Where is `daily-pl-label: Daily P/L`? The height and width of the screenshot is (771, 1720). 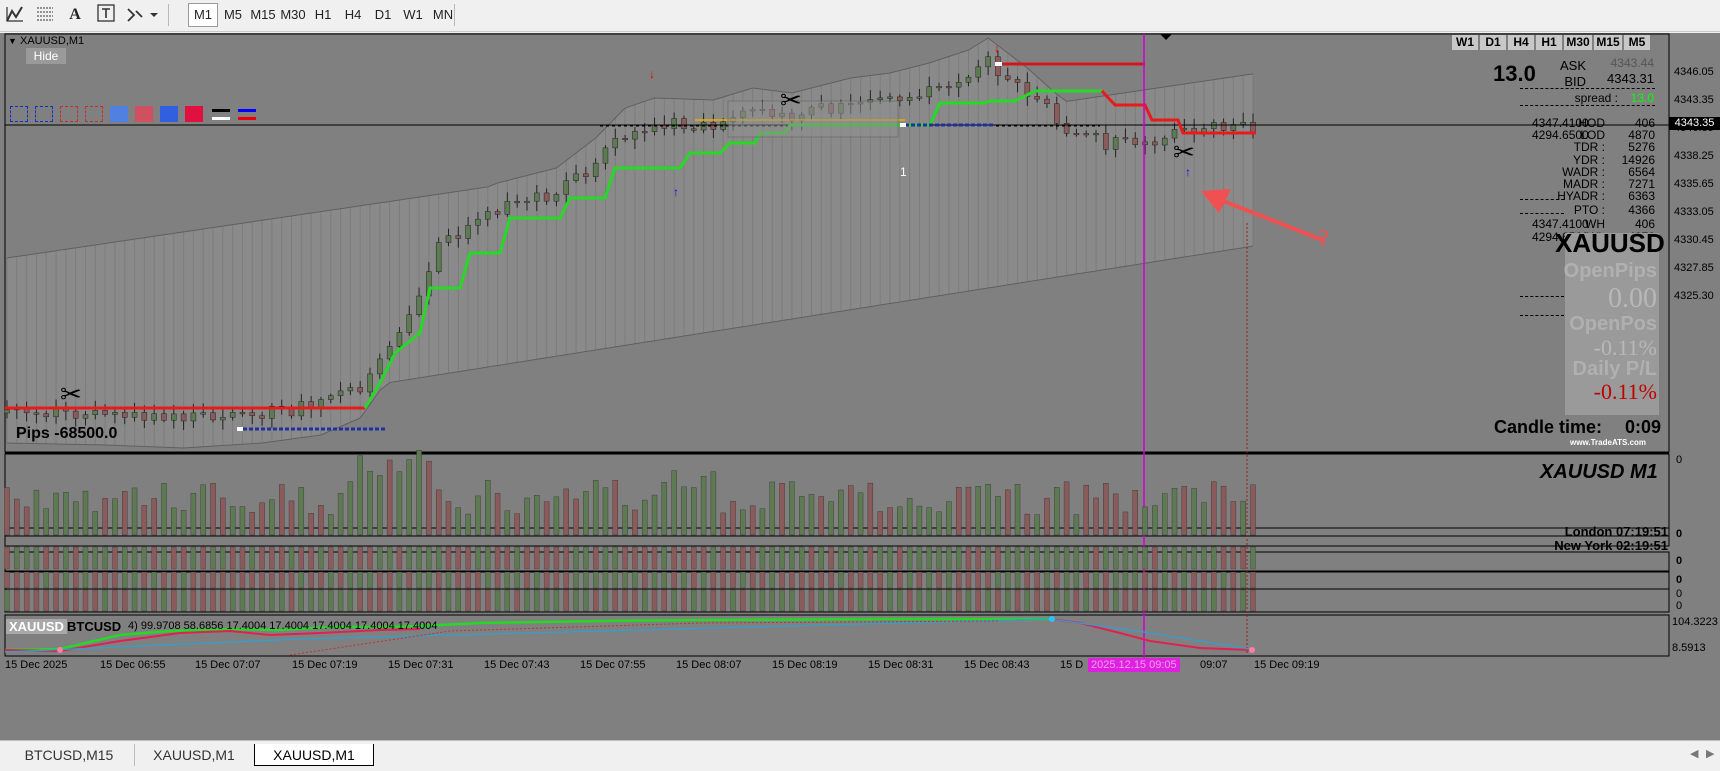
daily-pl-label: Daily P/L is located at coordinates (1614, 369).